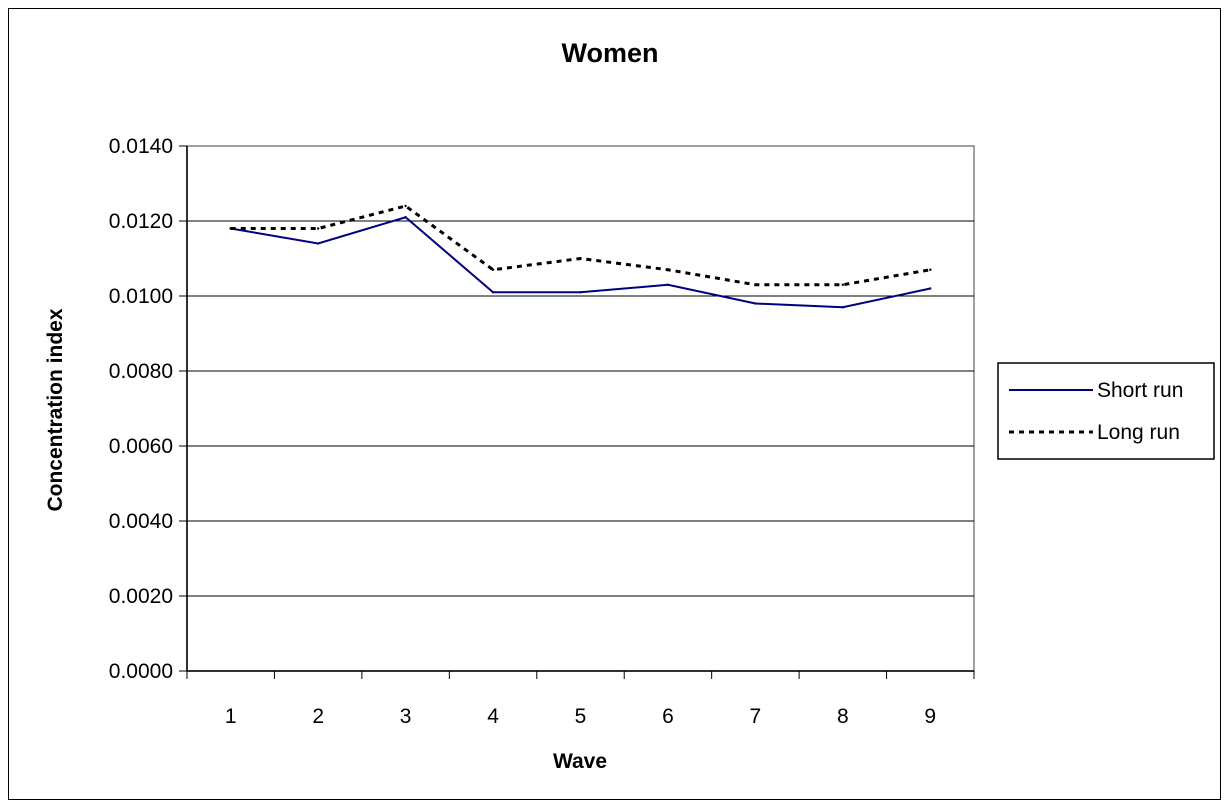 The height and width of the screenshot is (808, 1229). What do you see at coordinates (580, 699) in the screenshot?
I see `x-axis-ticks: 1 2 3 4 5 6 7 8 9` at bounding box center [580, 699].